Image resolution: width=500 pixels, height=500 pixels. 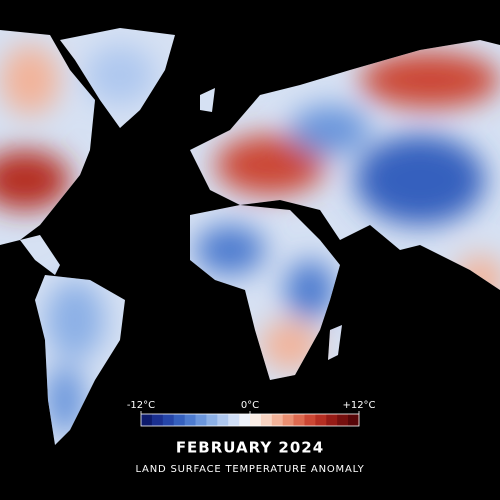 I want to click on colorbar-tick-label: 0°C, so click(x=250, y=405).